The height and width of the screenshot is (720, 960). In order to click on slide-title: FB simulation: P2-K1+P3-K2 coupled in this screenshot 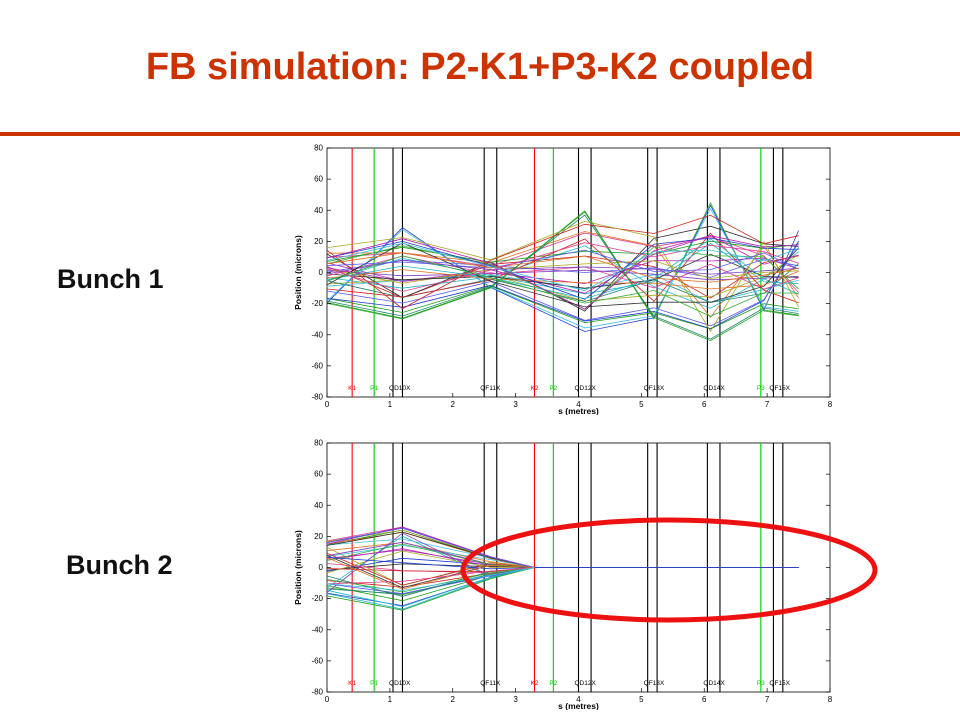, I will do `click(480, 67)`.